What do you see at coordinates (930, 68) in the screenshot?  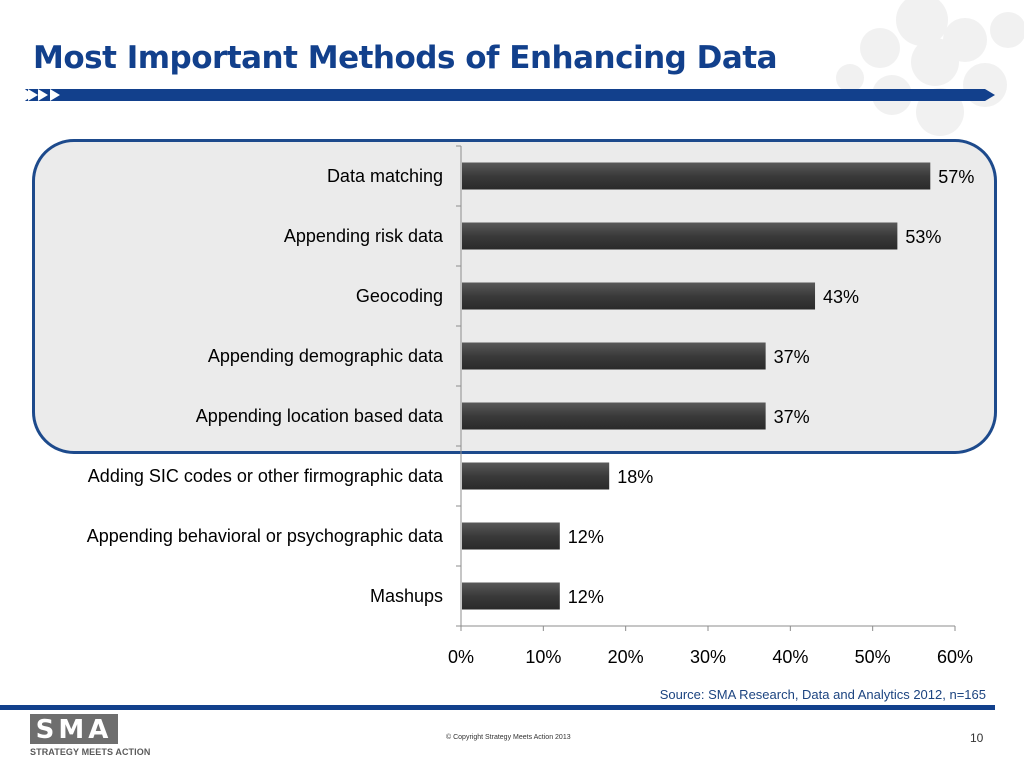 I see `background-decoration` at bounding box center [930, 68].